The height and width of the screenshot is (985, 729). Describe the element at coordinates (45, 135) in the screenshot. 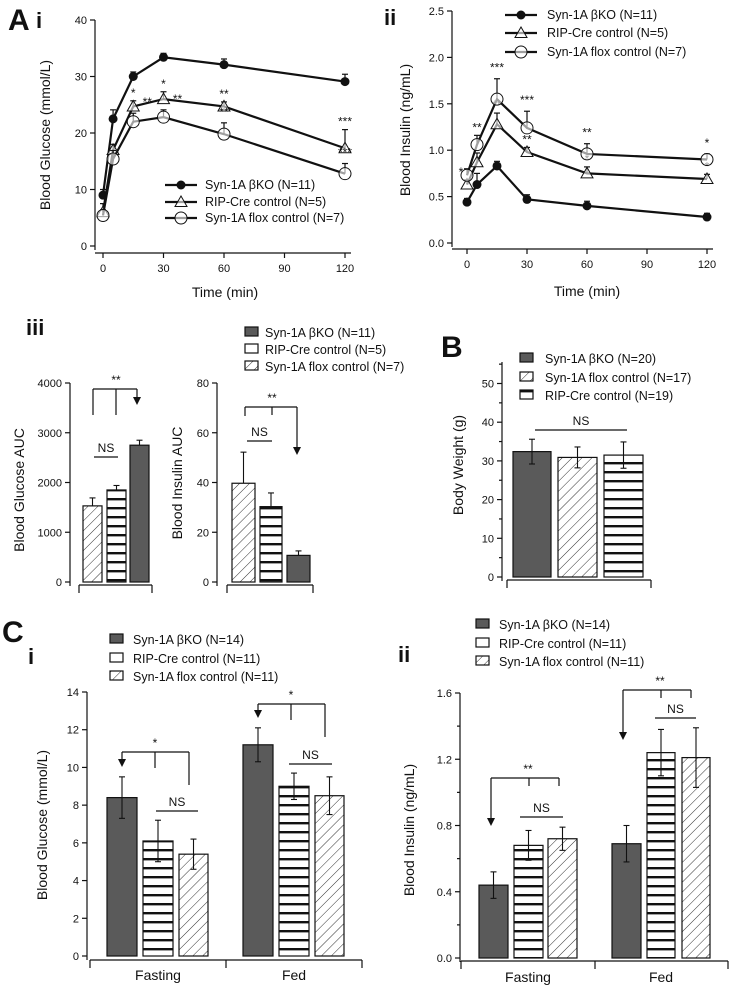

I see `y-axis-label: Blood Glucose (mmol/L)` at that location.